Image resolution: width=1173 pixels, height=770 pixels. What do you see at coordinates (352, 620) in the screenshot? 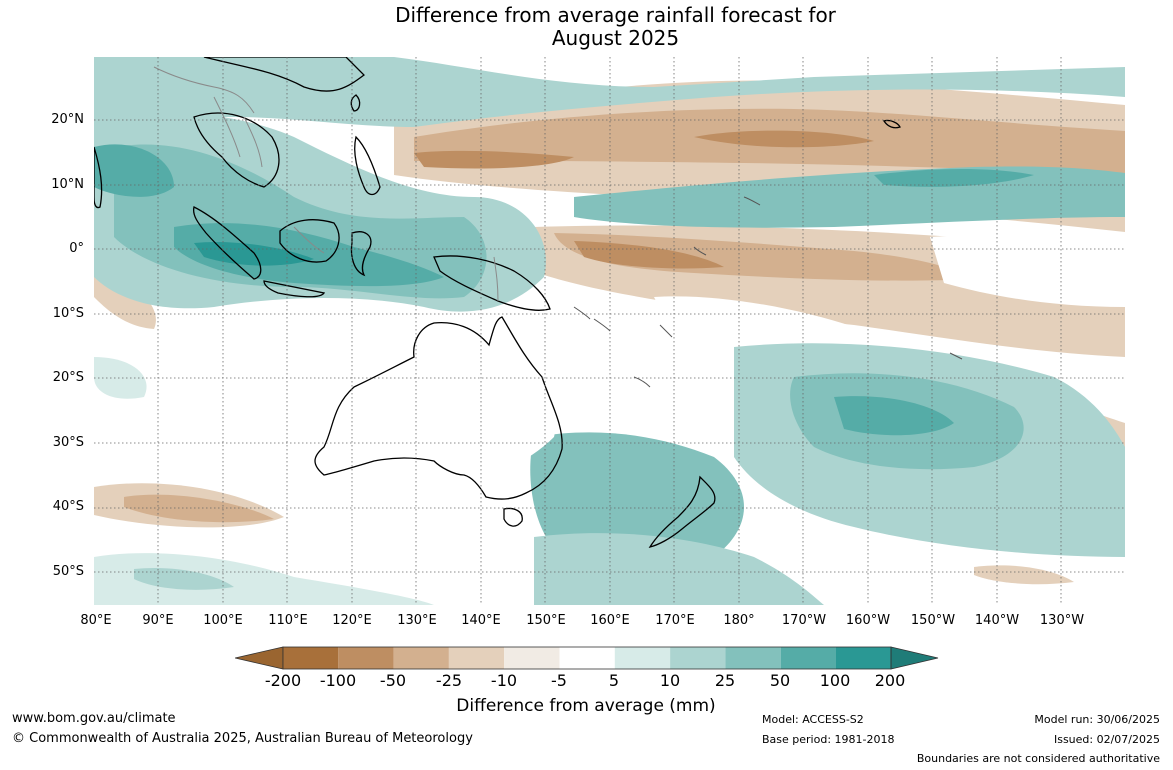
I see `lon-label-120e: 120°E` at bounding box center [352, 620].